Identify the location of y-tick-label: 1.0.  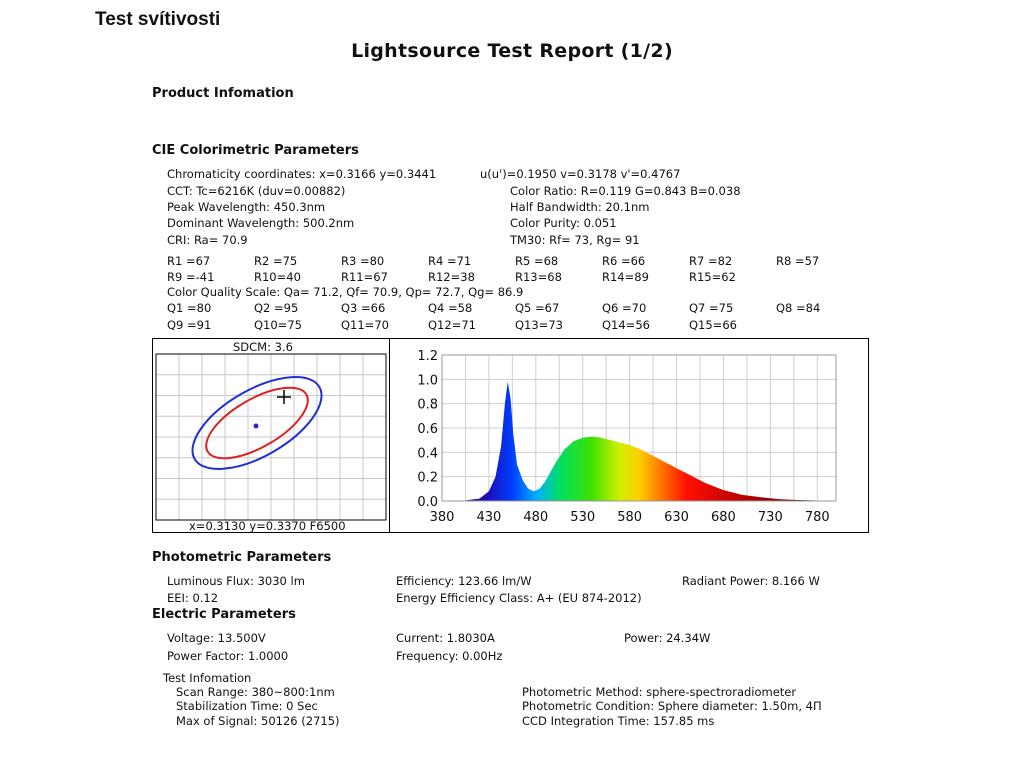
(427, 380).